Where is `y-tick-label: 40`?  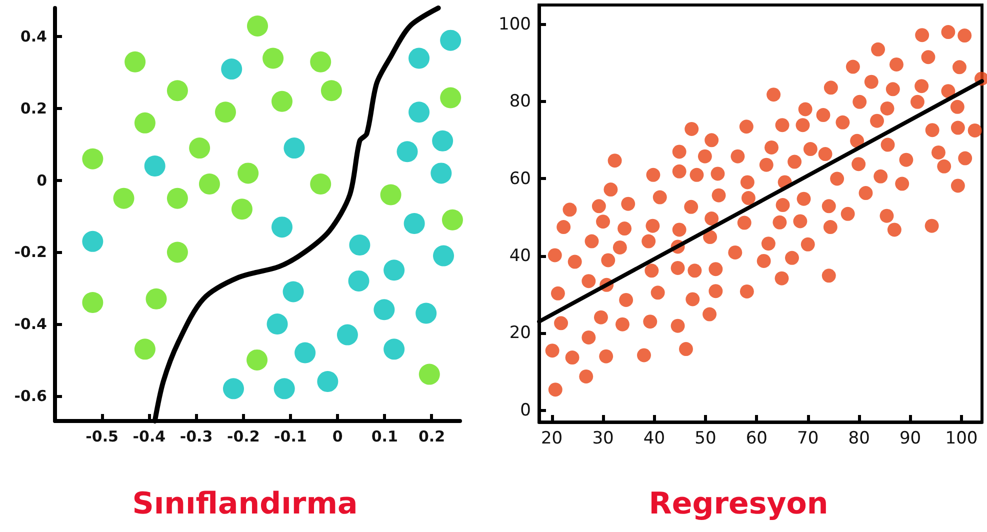
y-tick-label: 40 is located at coordinates (520, 256).